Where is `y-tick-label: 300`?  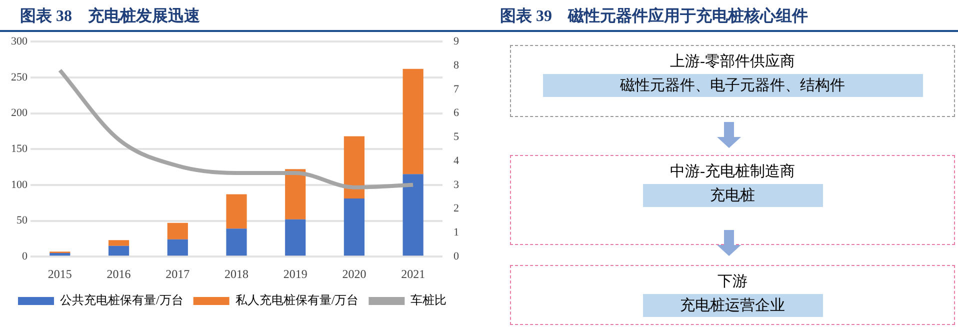 y-tick-label: 300 is located at coordinates (19, 41).